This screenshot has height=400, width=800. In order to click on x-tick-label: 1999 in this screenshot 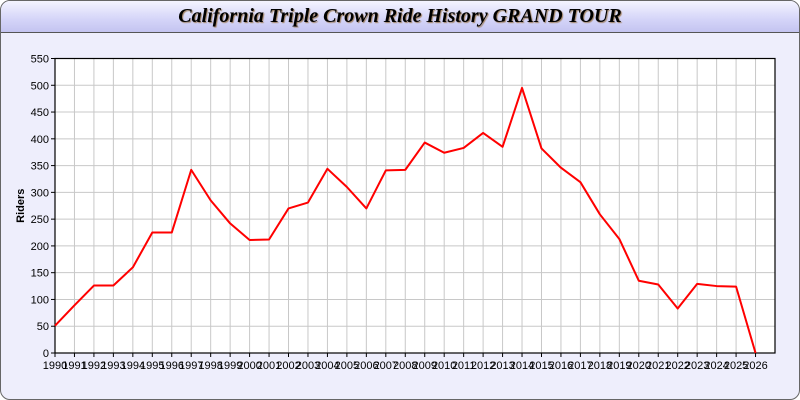, I will do `click(230, 366)`.